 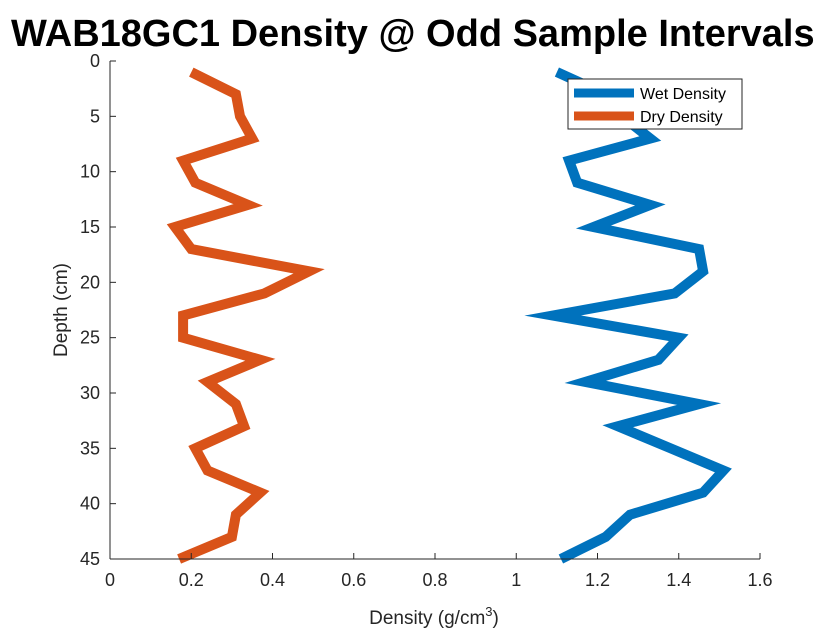 What do you see at coordinates (90, 227) in the screenshot?
I see `y-tick-label: 15` at bounding box center [90, 227].